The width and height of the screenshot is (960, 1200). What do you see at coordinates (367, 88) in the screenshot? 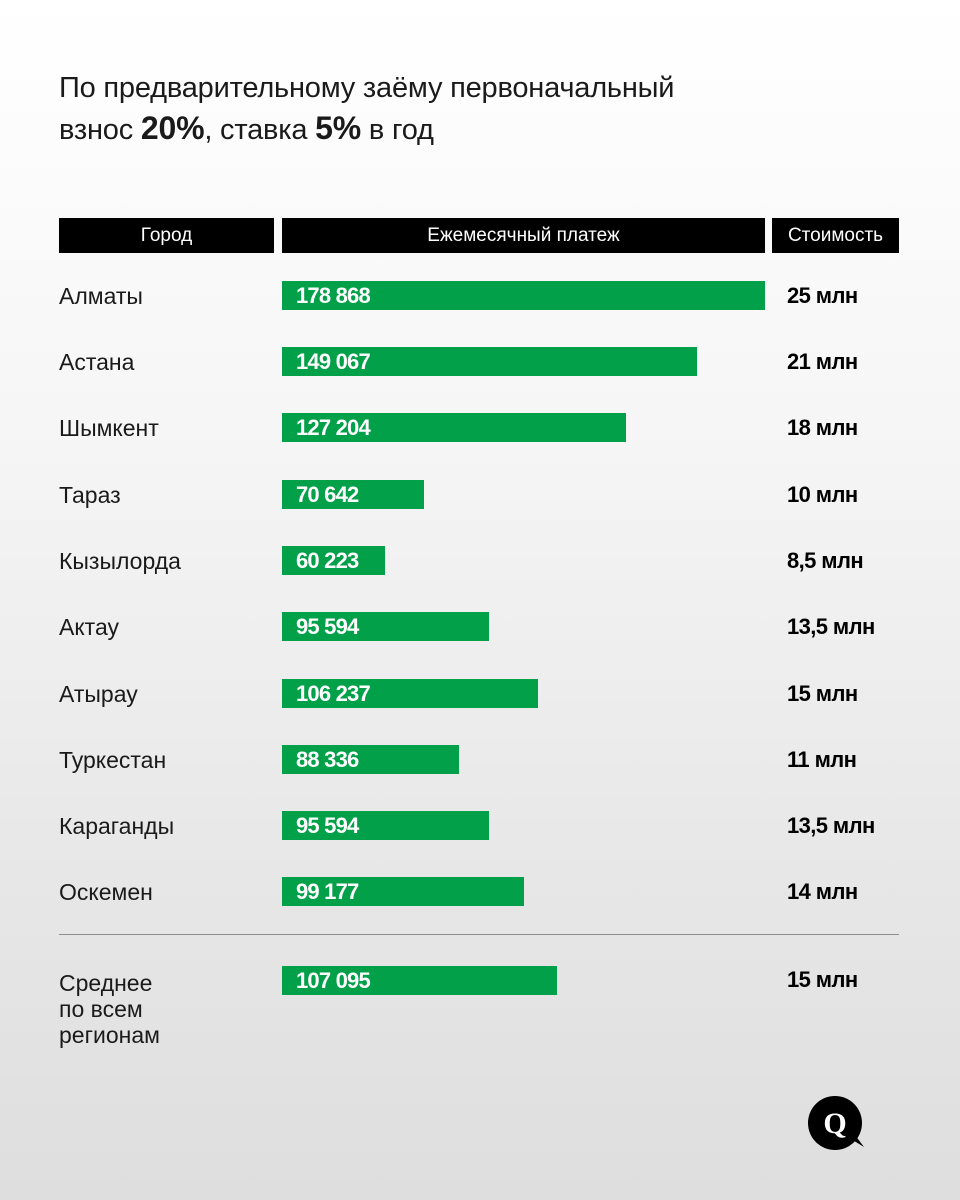
I see `title-line-1: По предварительному заёму первоначальный` at bounding box center [367, 88].